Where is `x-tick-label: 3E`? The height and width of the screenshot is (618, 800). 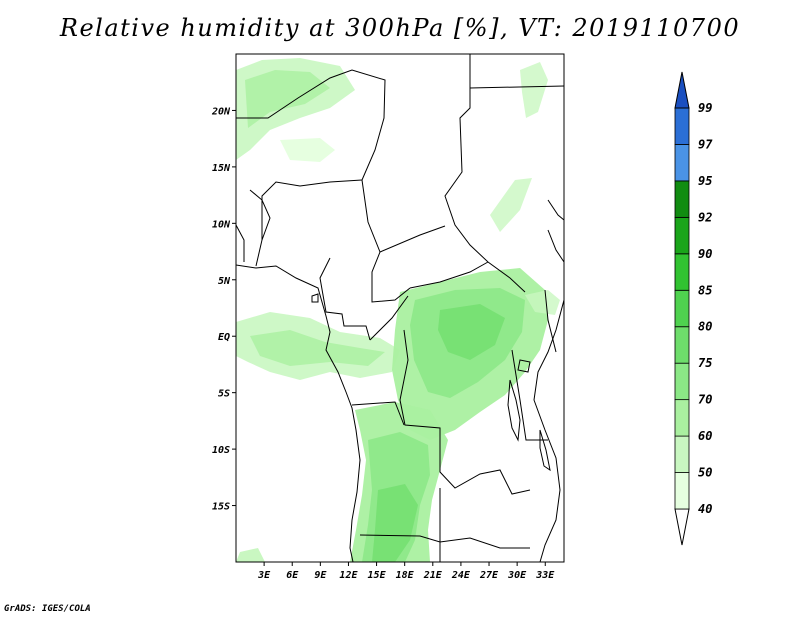 x-tick-label: 3E is located at coordinates (264, 575).